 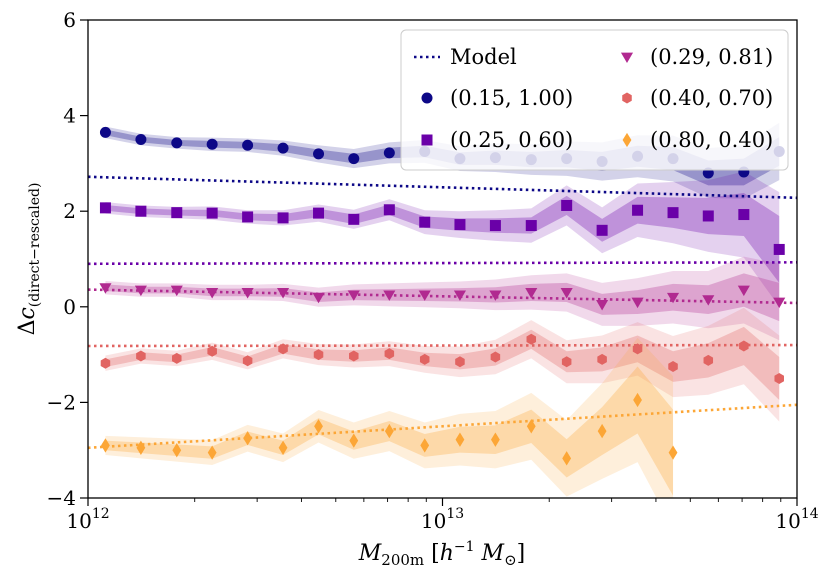 I want to click on y-ticks: −4 −2 0 2 4 6, so click(x=67, y=259).